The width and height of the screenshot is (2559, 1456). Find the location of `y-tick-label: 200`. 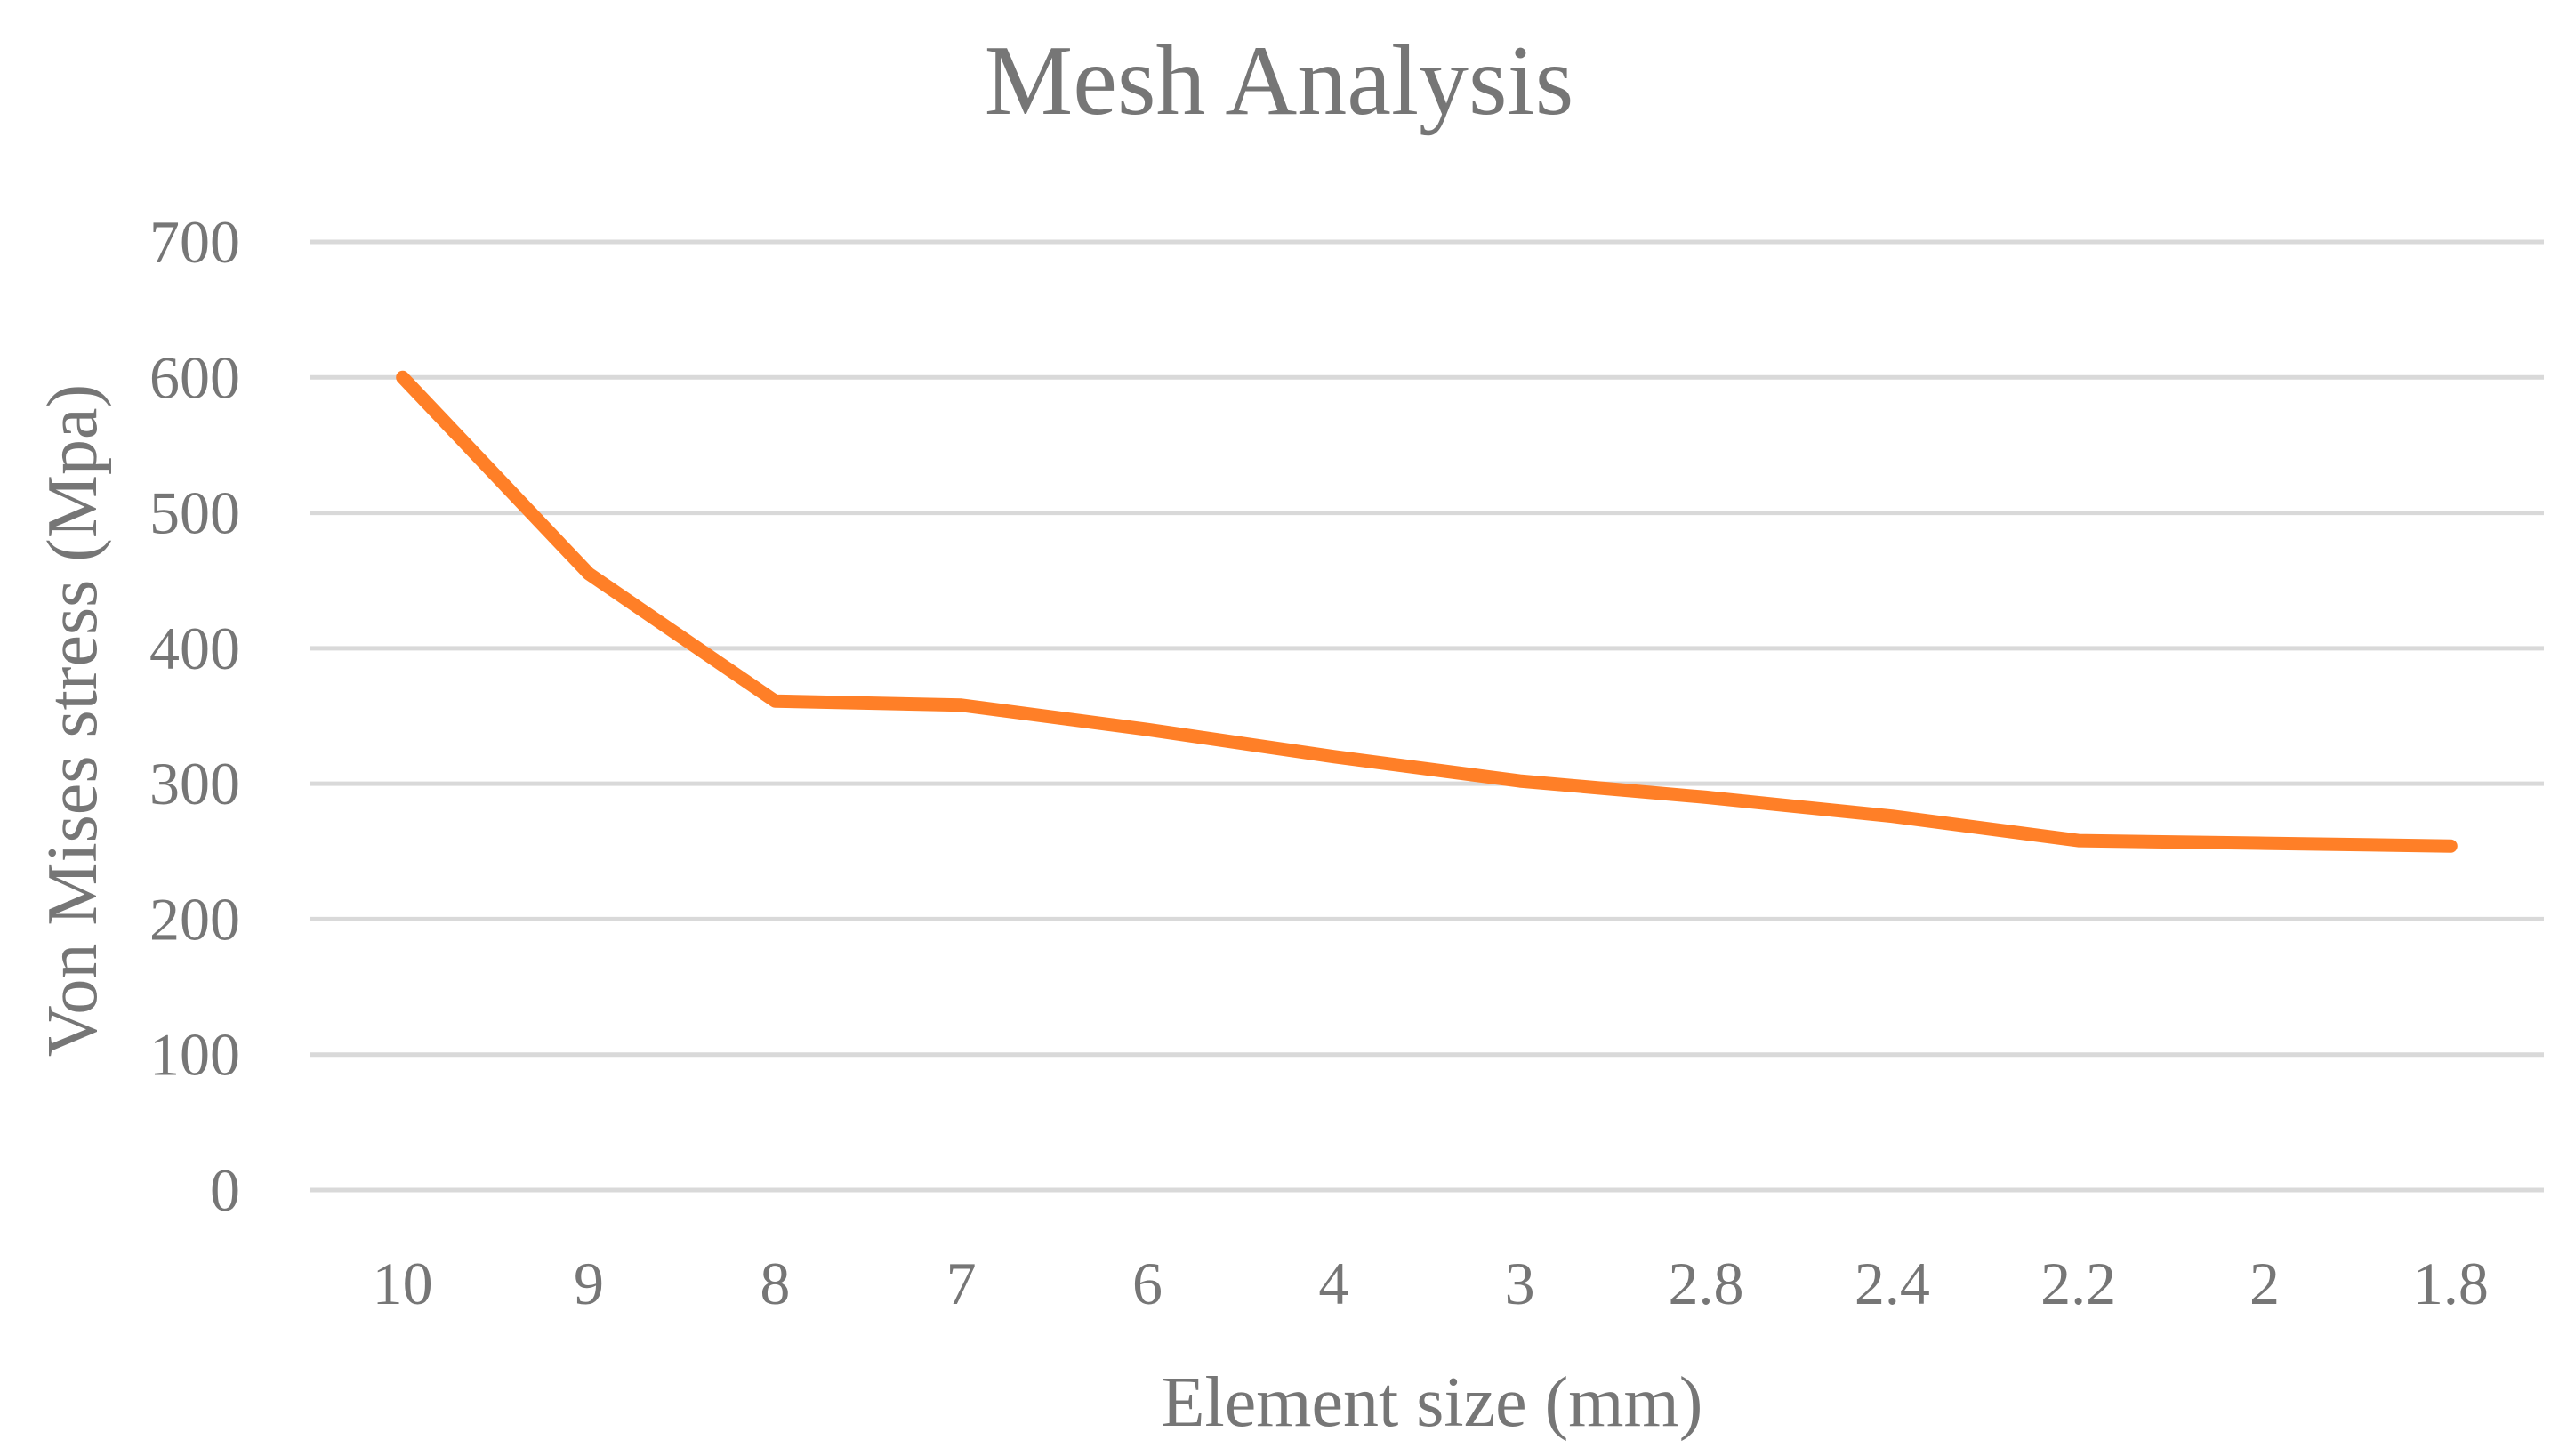

y-tick-label: 200 is located at coordinates (194, 919).